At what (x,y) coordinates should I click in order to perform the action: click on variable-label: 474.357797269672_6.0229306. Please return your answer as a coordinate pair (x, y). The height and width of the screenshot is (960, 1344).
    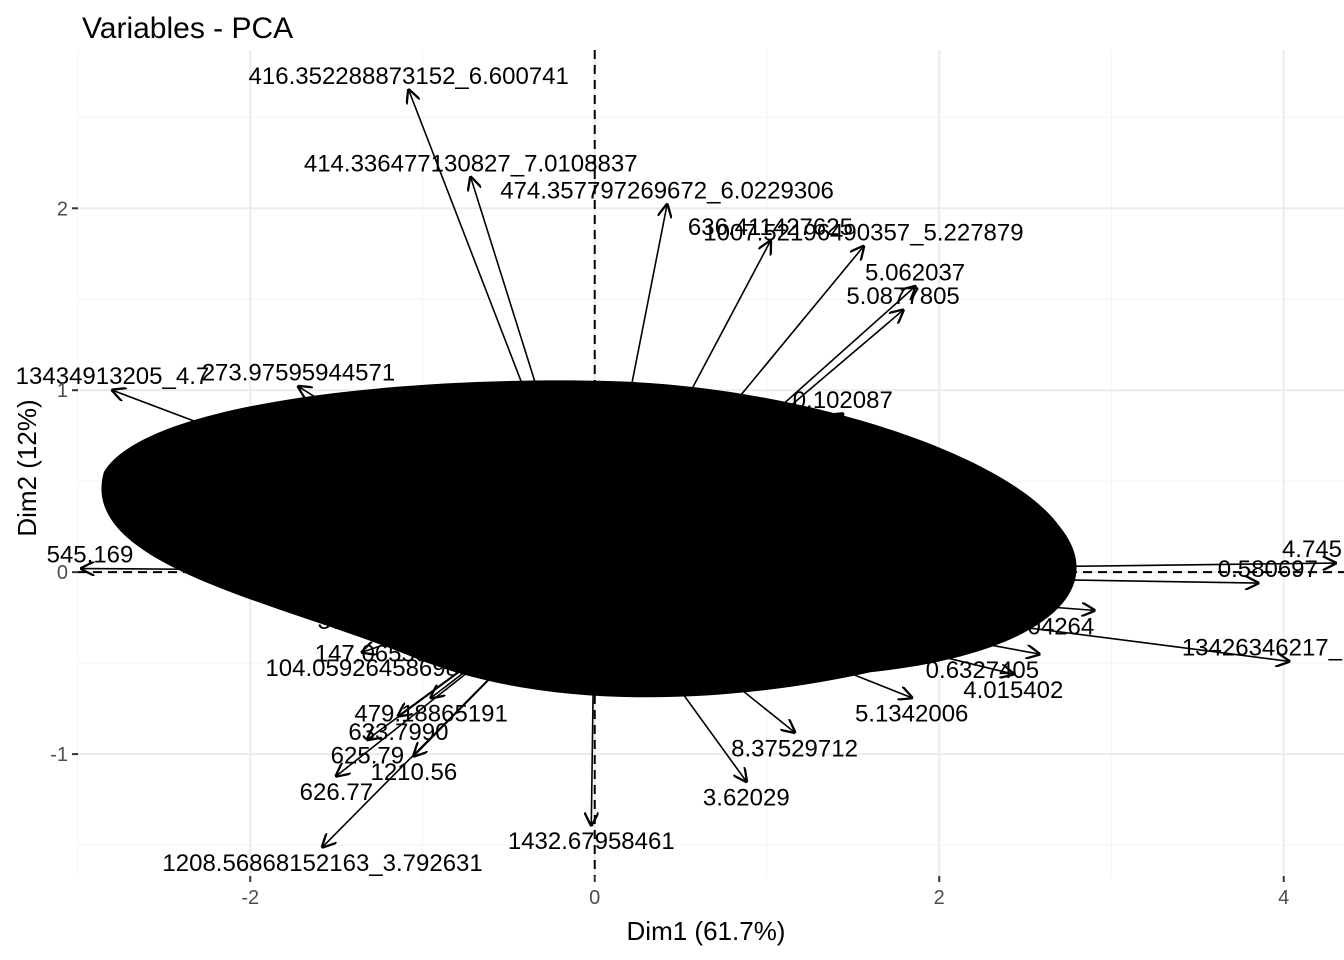
    Looking at the image, I should click on (667, 191).